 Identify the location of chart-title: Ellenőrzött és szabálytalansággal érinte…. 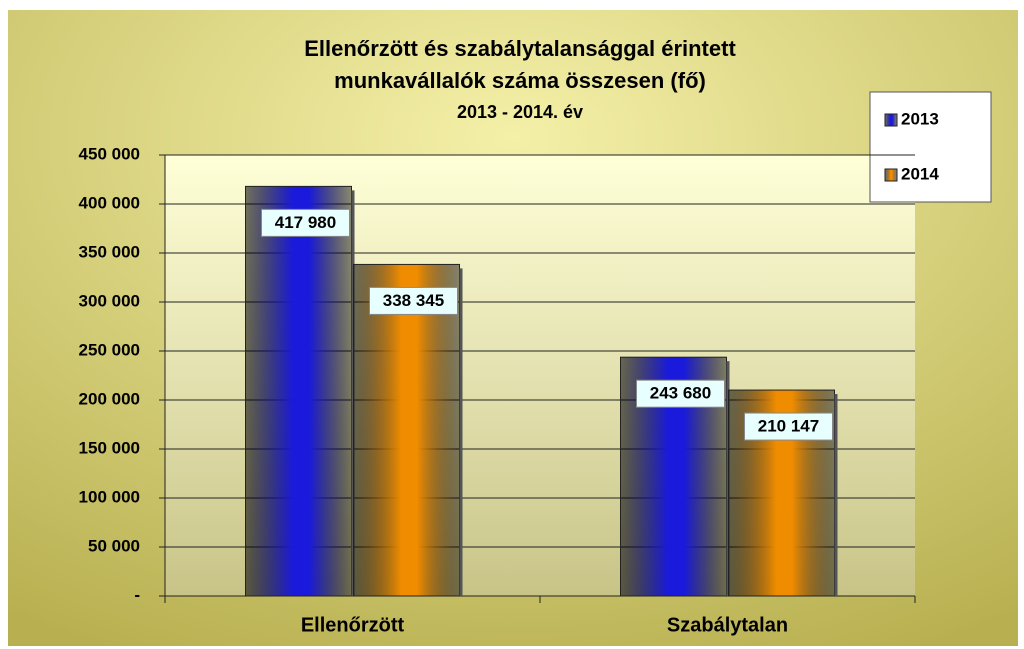
(520, 48).